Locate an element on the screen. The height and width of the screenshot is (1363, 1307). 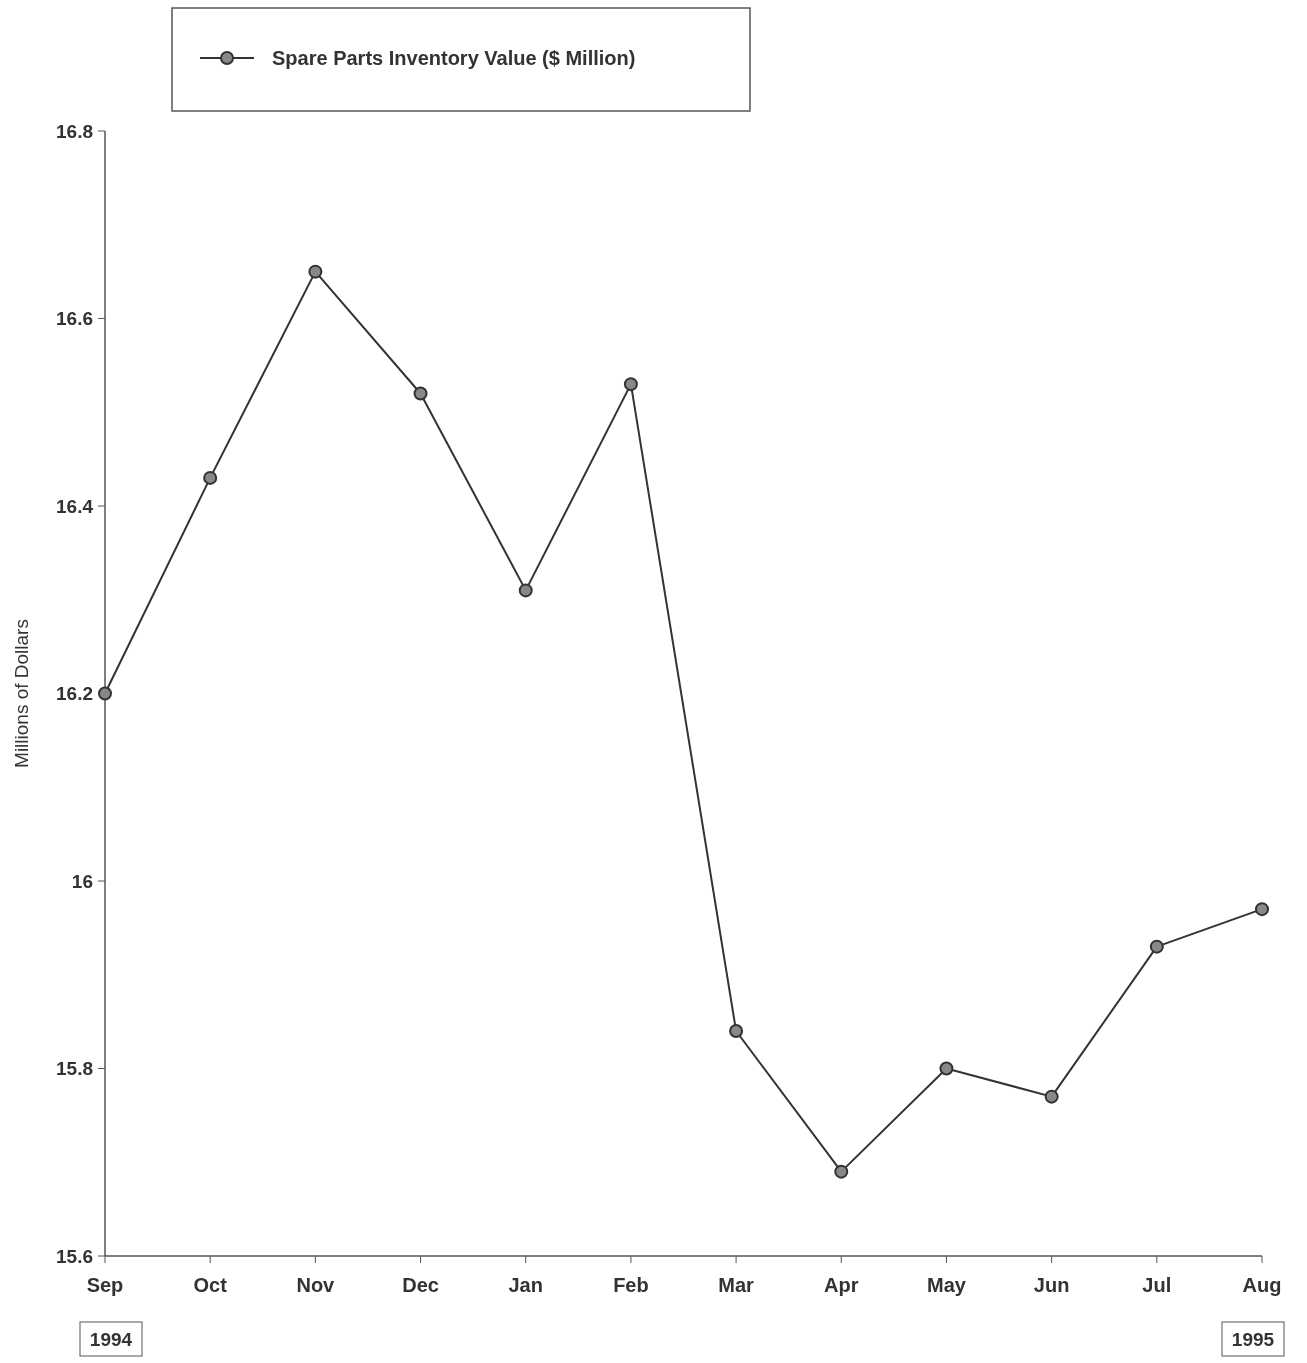
y-tick-label: 16 is located at coordinates (82, 881).